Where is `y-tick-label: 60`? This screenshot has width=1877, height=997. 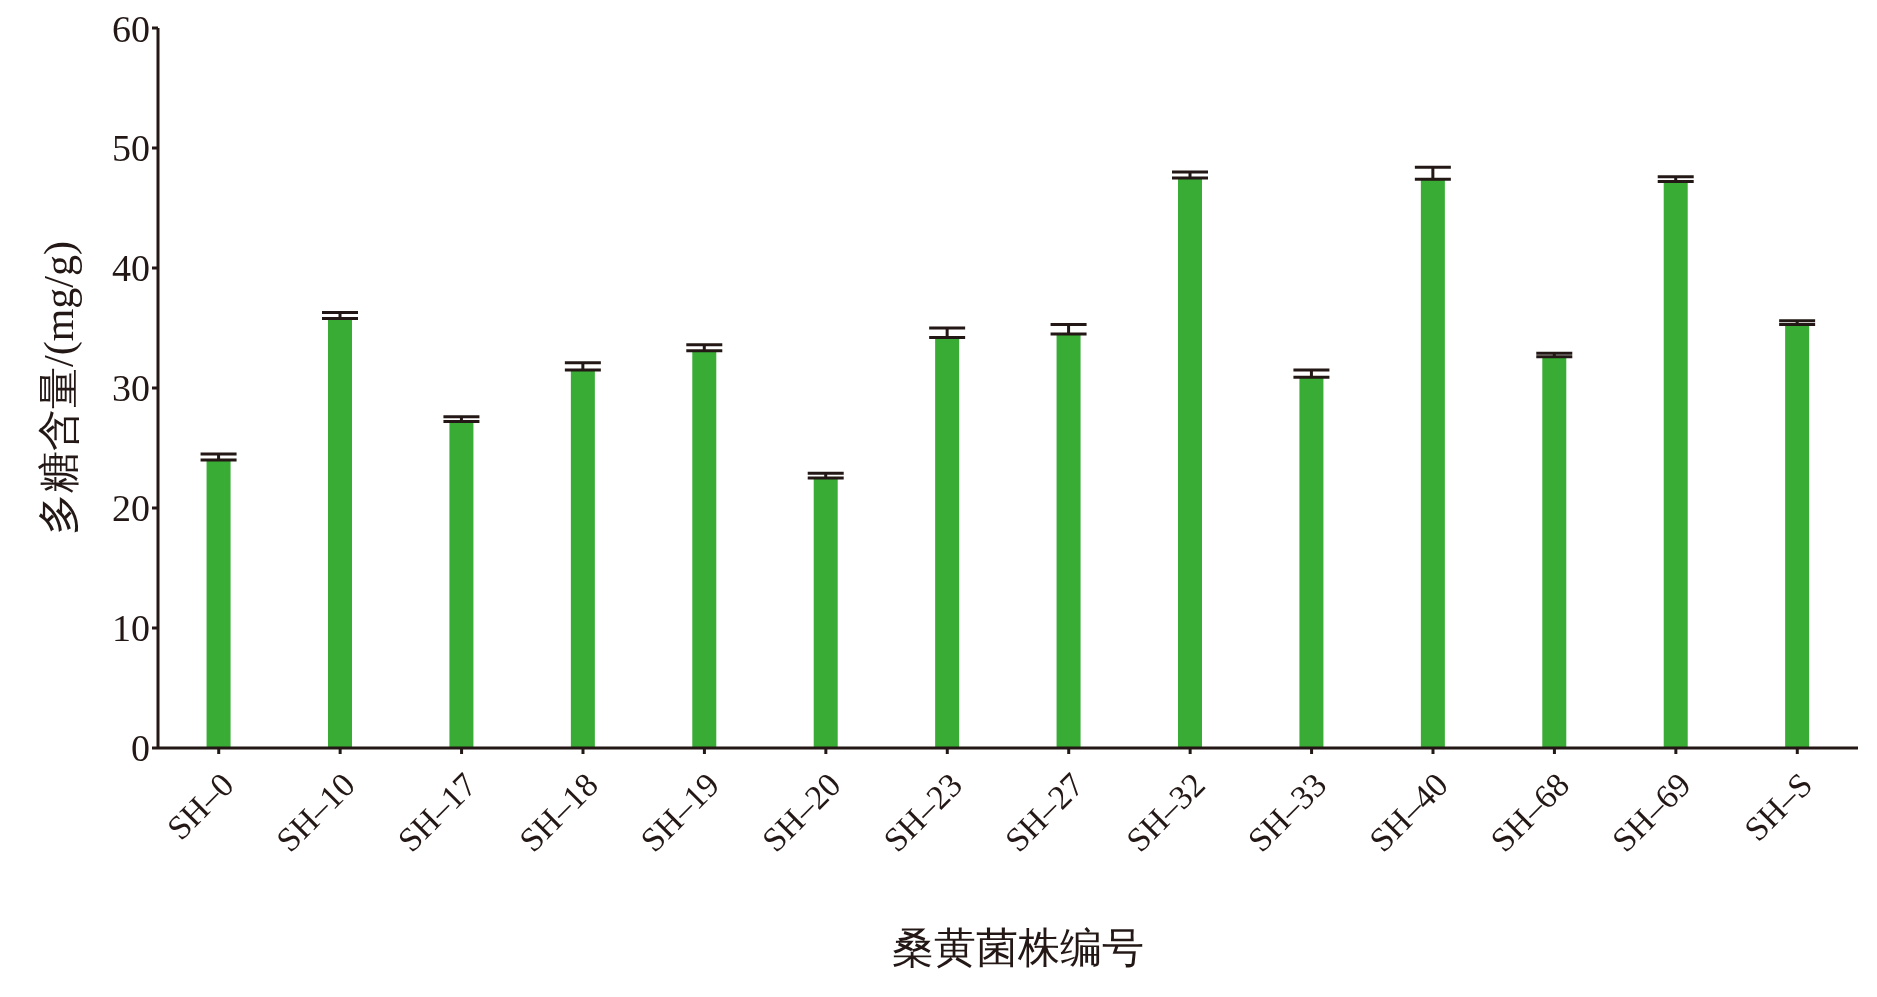
y-tick-label: 60 is located at coordinates (131, 28).